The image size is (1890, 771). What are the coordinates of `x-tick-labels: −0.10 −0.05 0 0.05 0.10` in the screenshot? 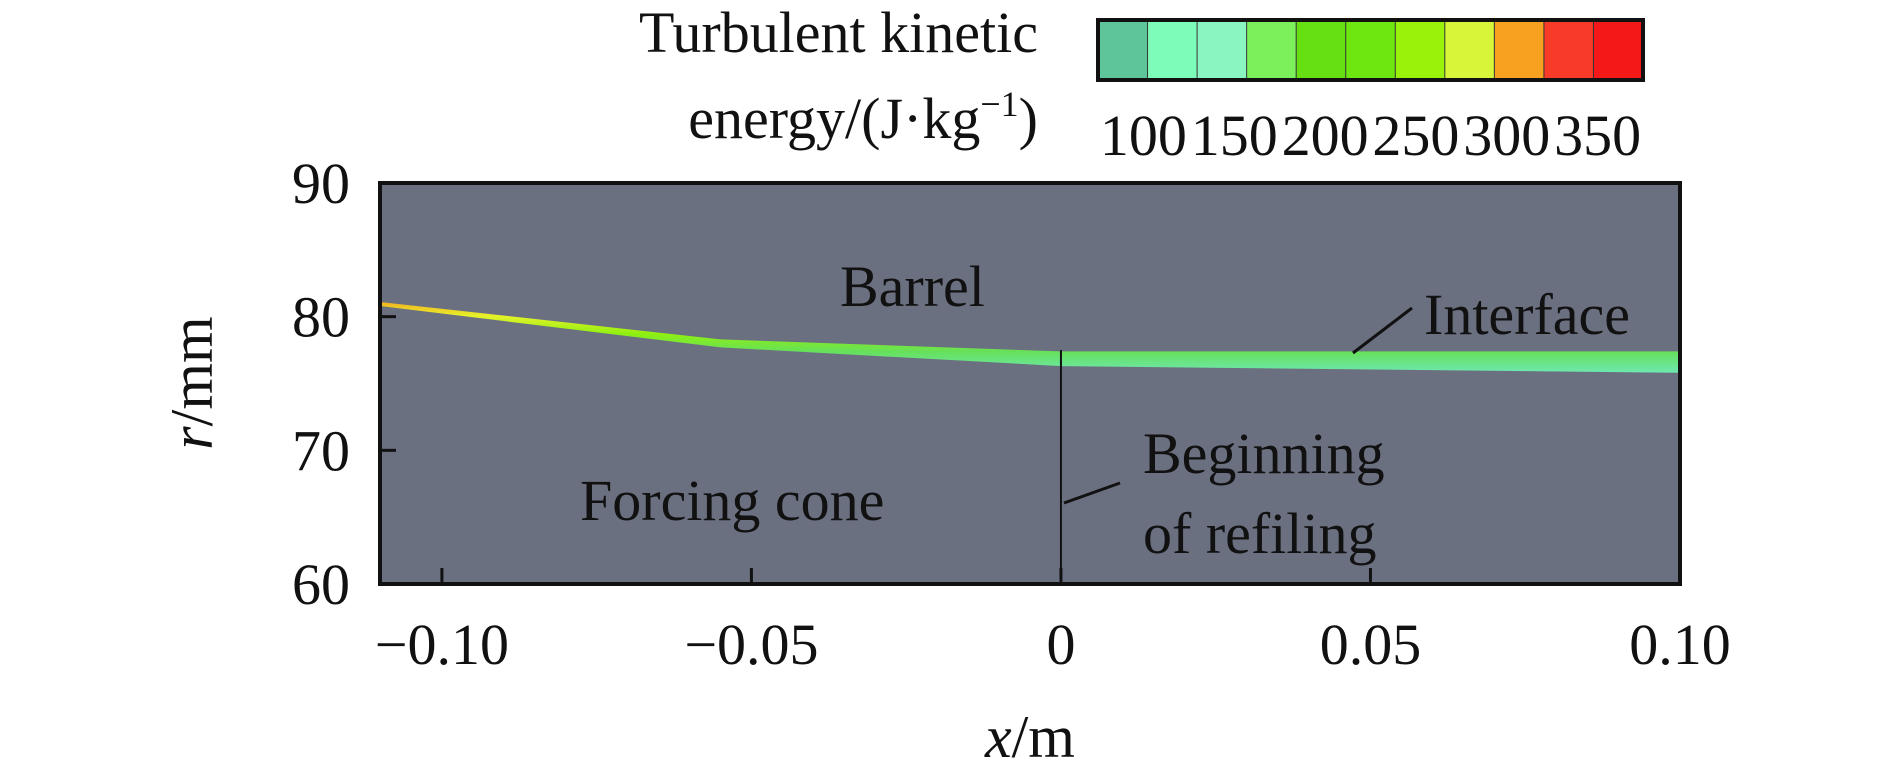 It's located at (1053, 644).